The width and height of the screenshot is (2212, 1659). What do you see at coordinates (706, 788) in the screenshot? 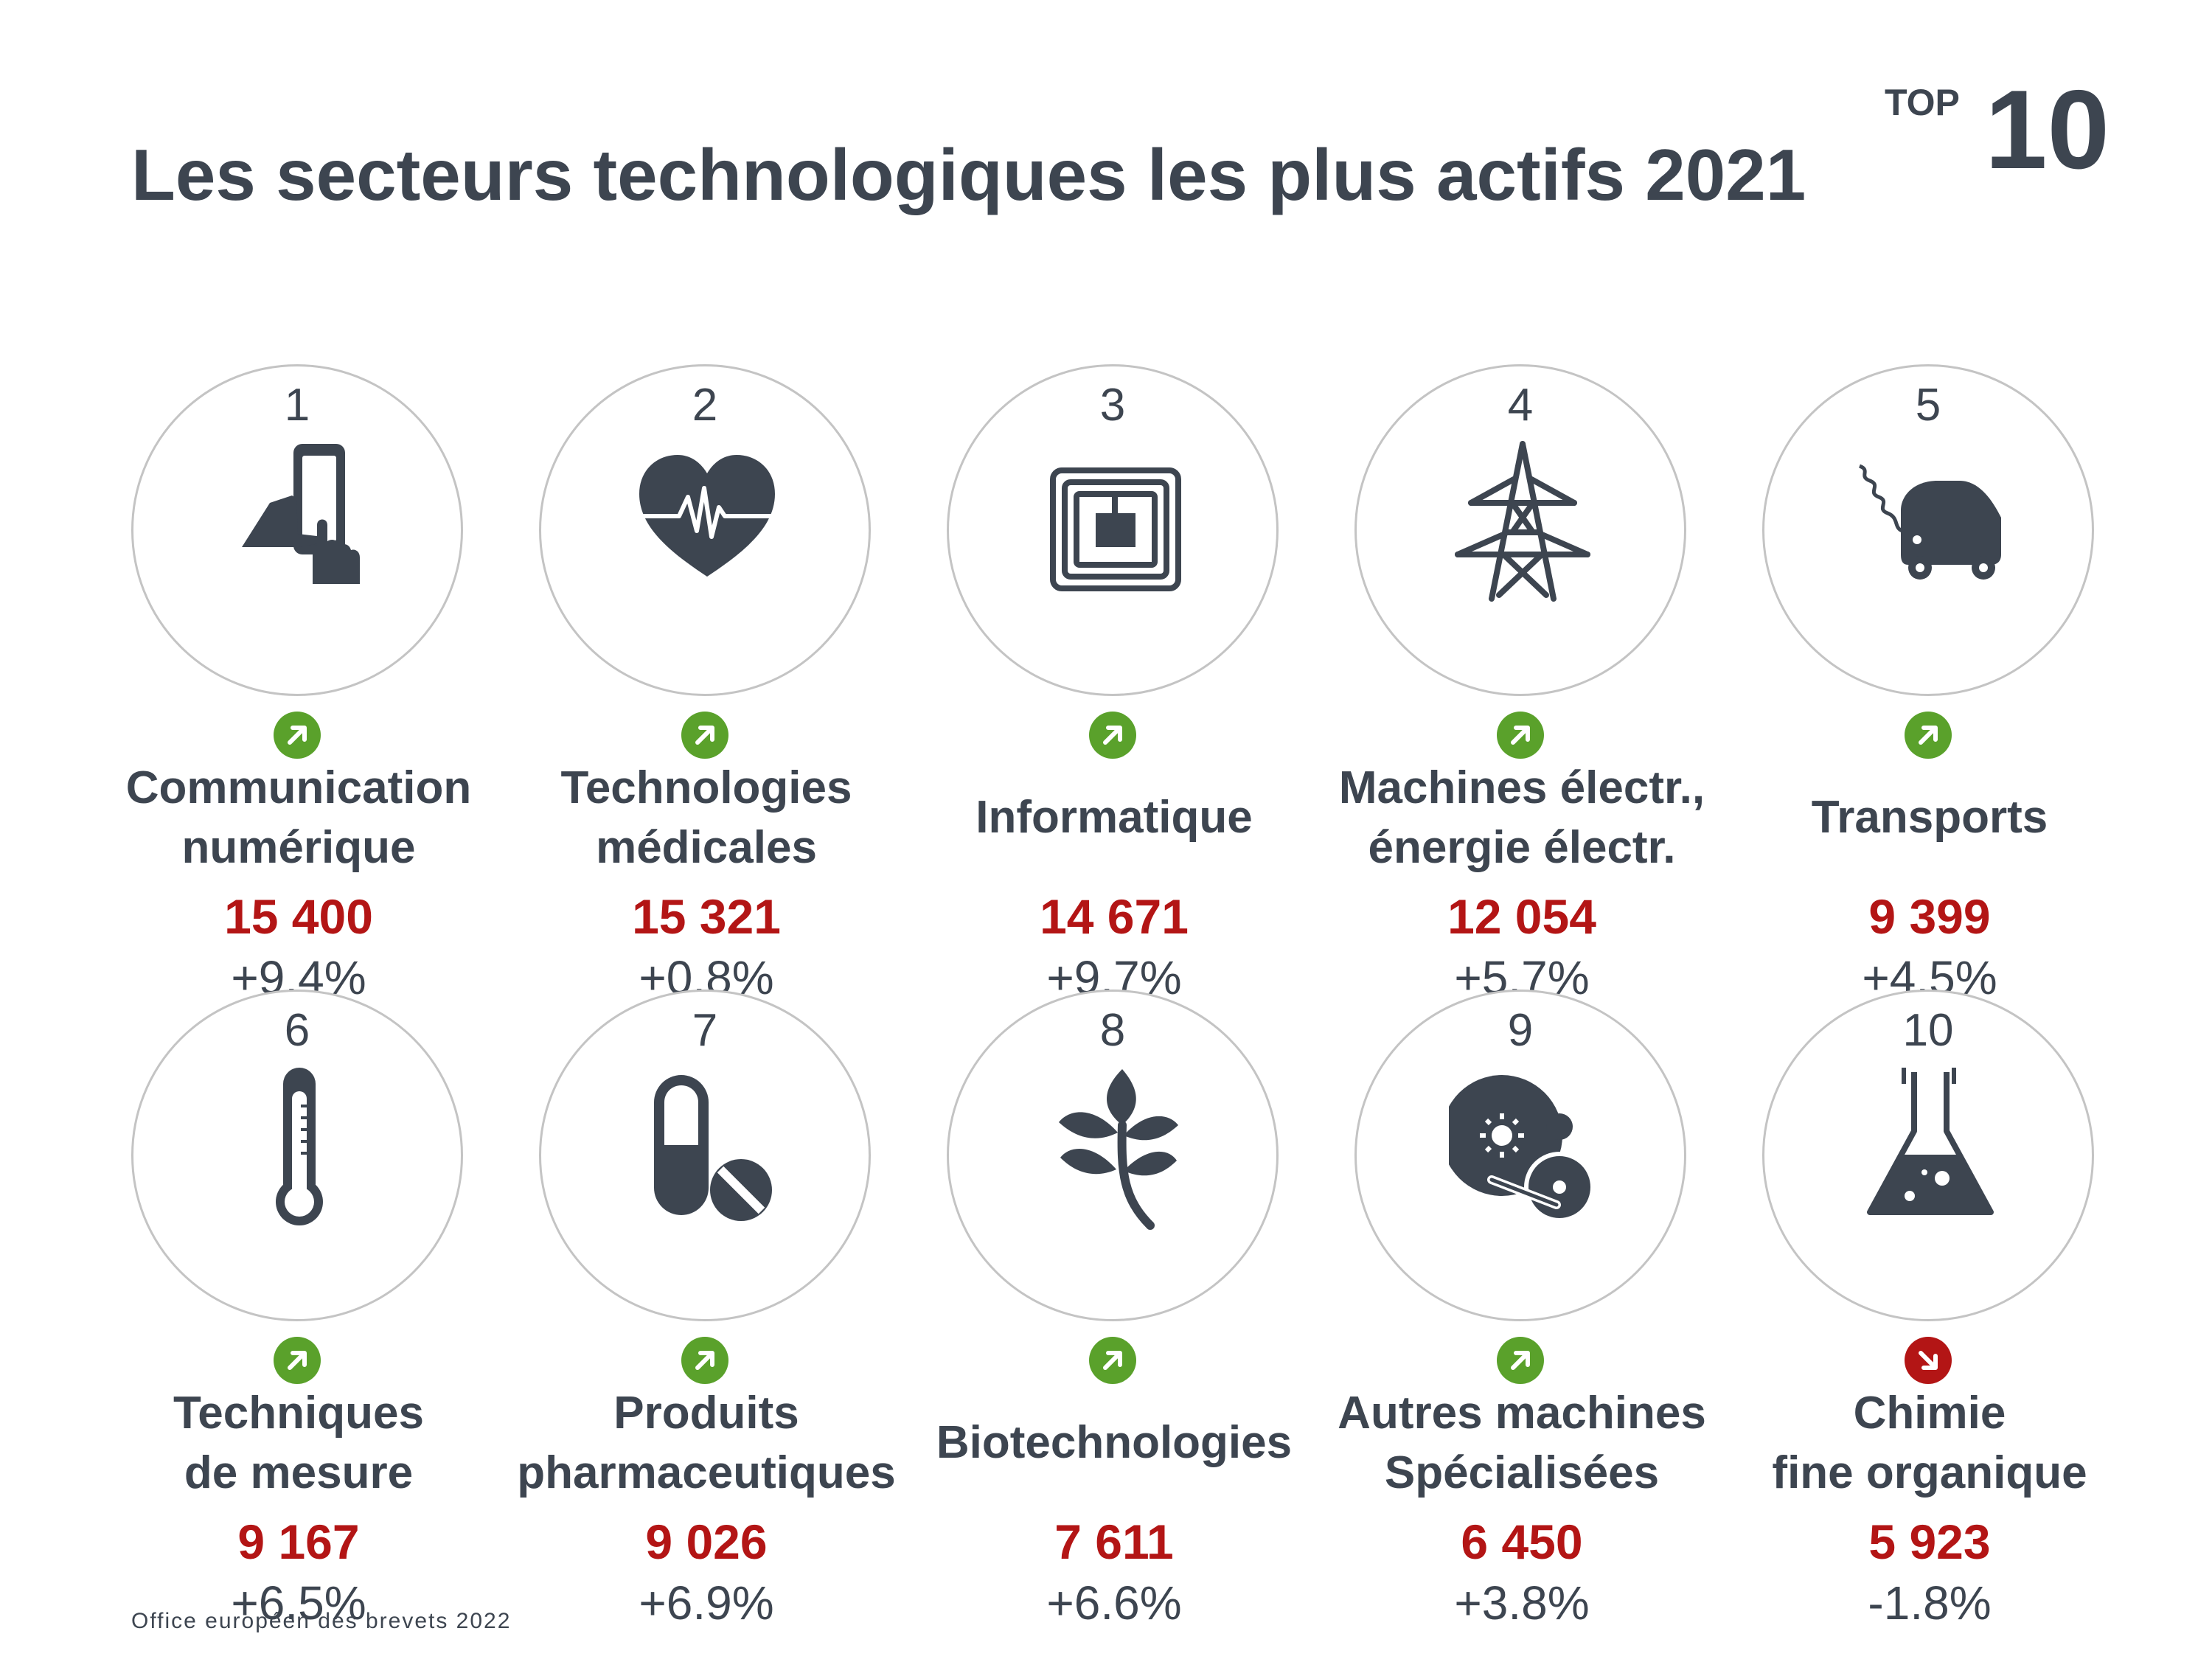
I see `sector-name-line1: Technologies` at bounding box center [706, 788].